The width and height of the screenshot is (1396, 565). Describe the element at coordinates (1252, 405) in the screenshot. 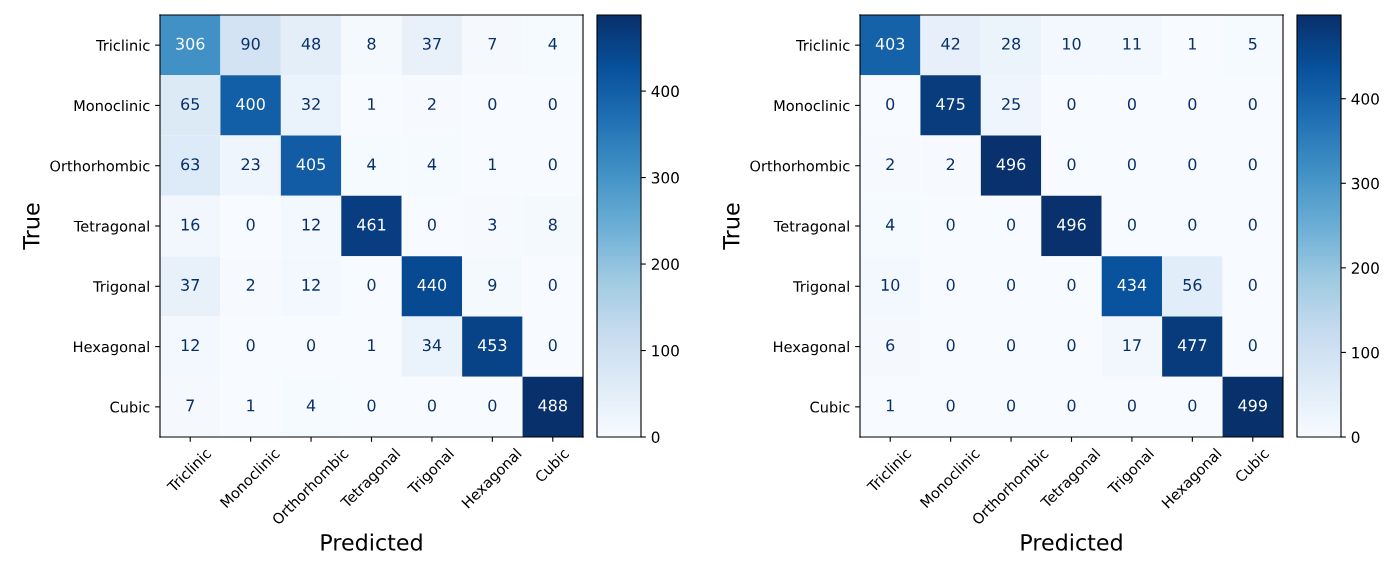

I see `data-label: 499` at that location.